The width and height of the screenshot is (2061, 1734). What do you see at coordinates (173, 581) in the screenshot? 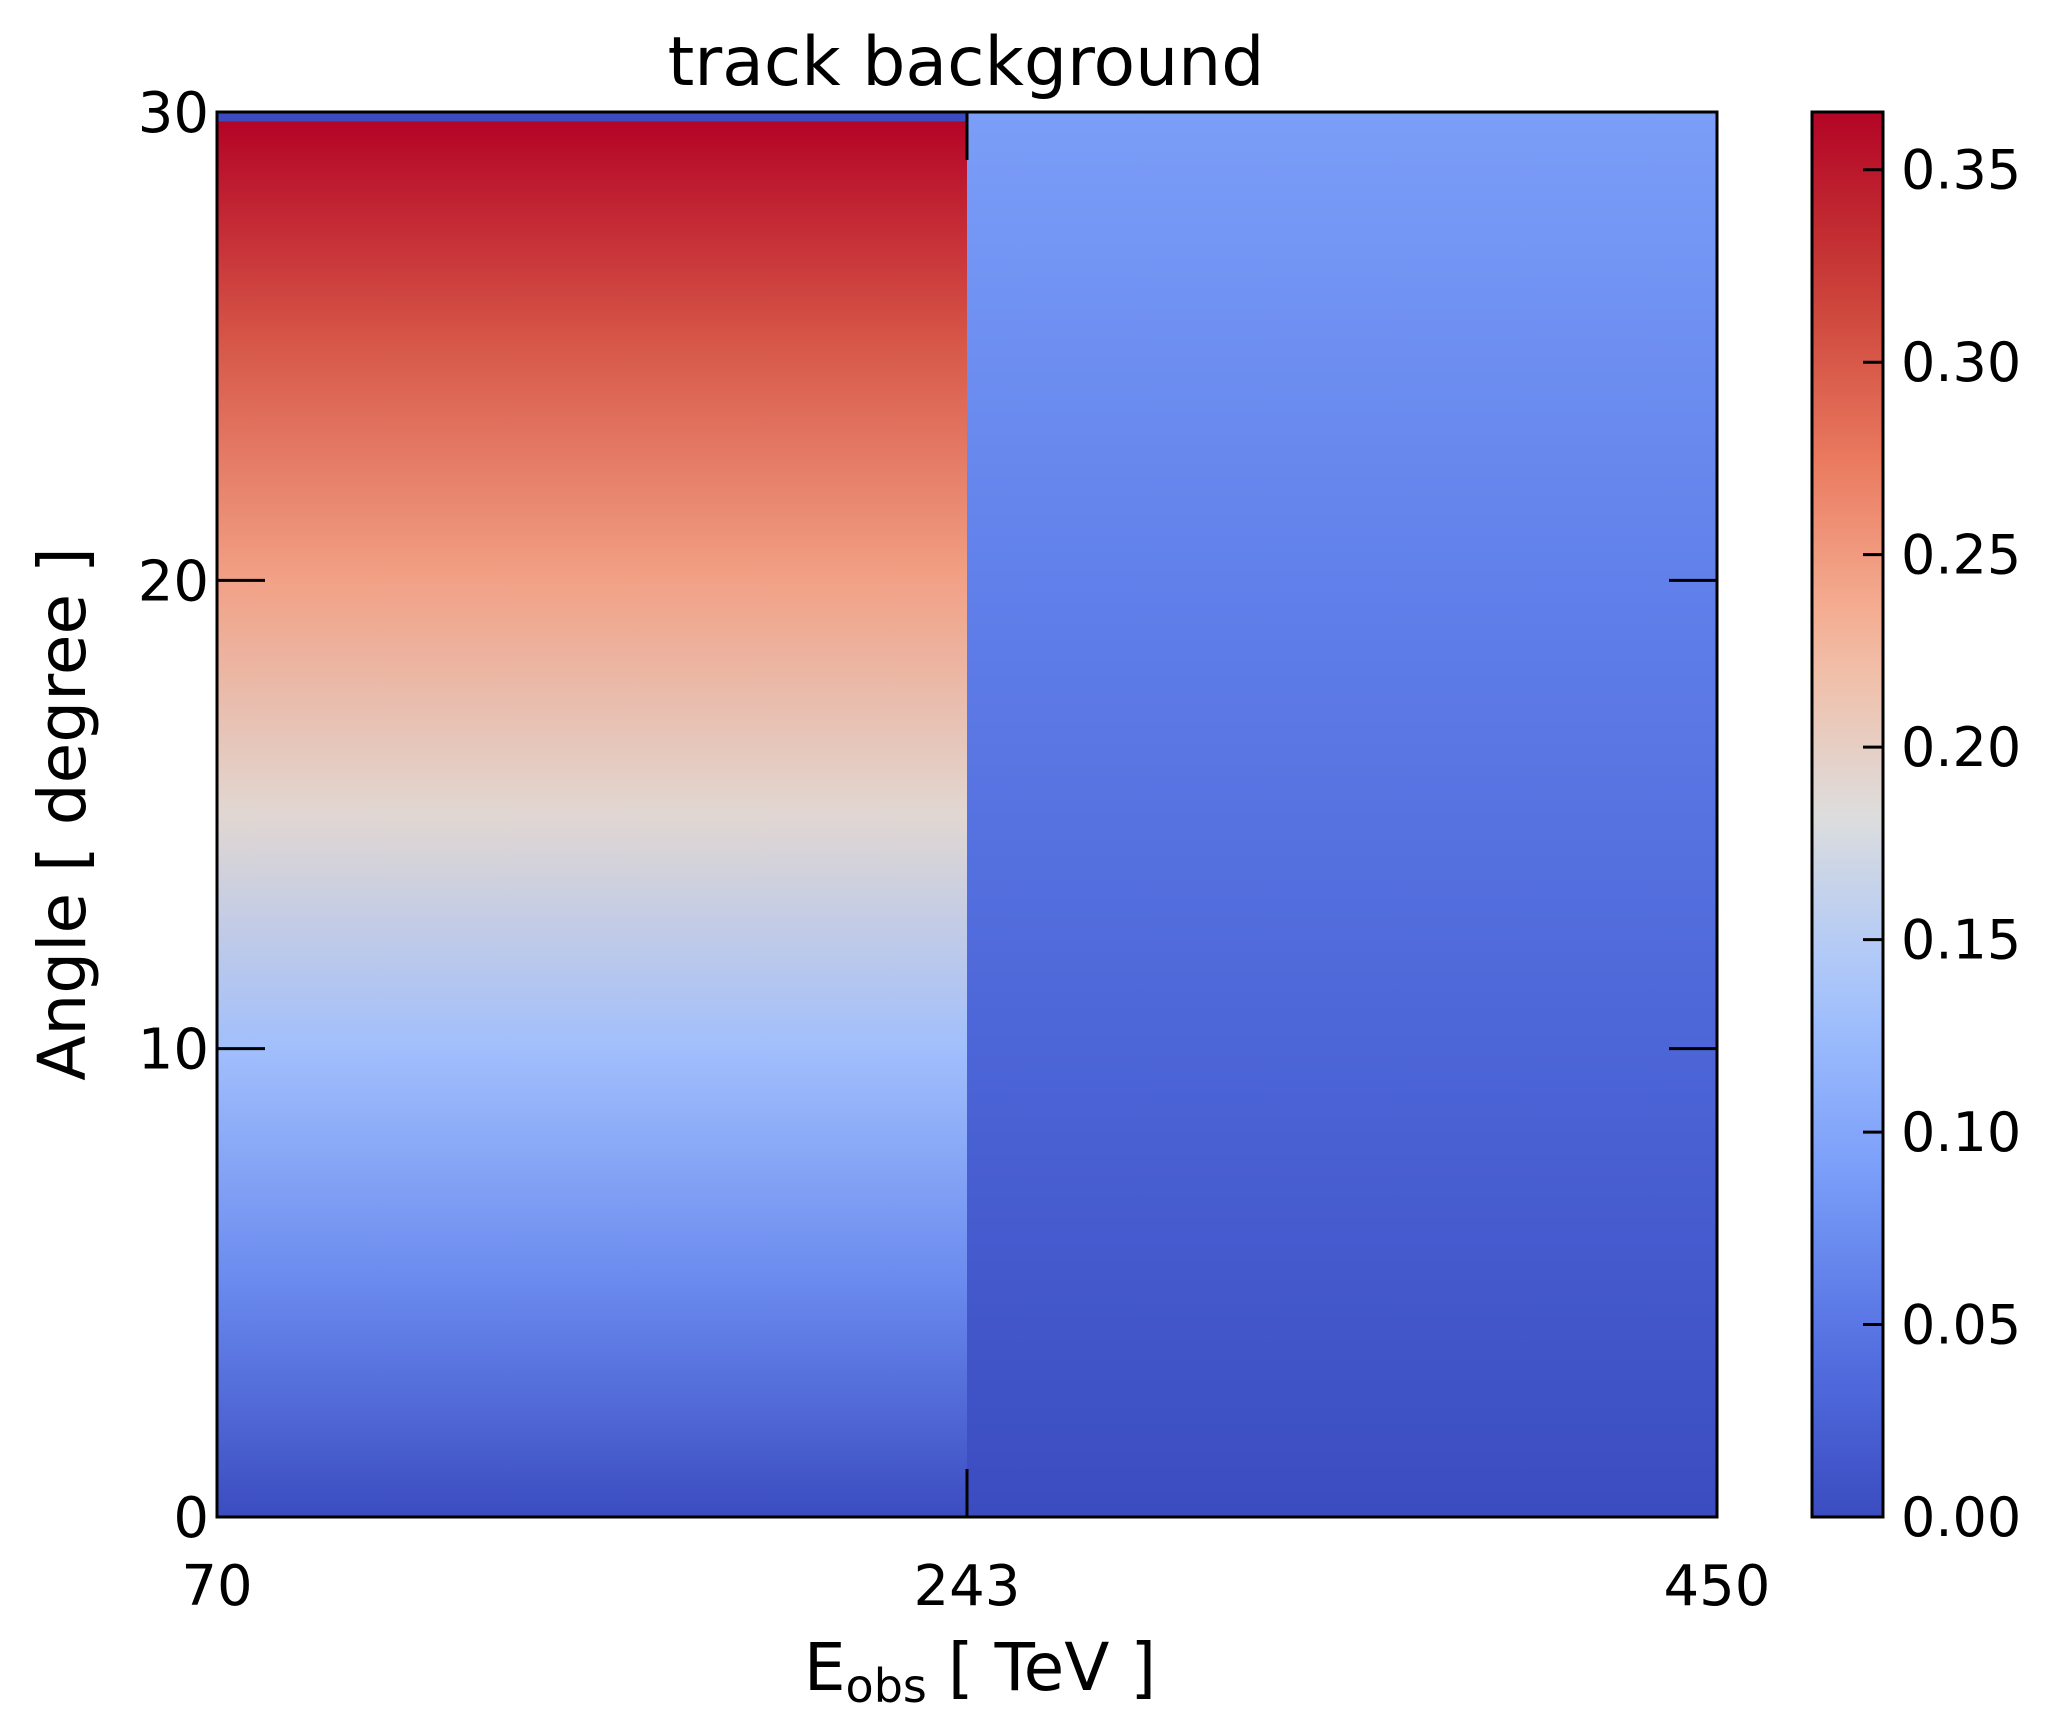
I see `y-tick-label: 20` at bounding box center [173, 581].